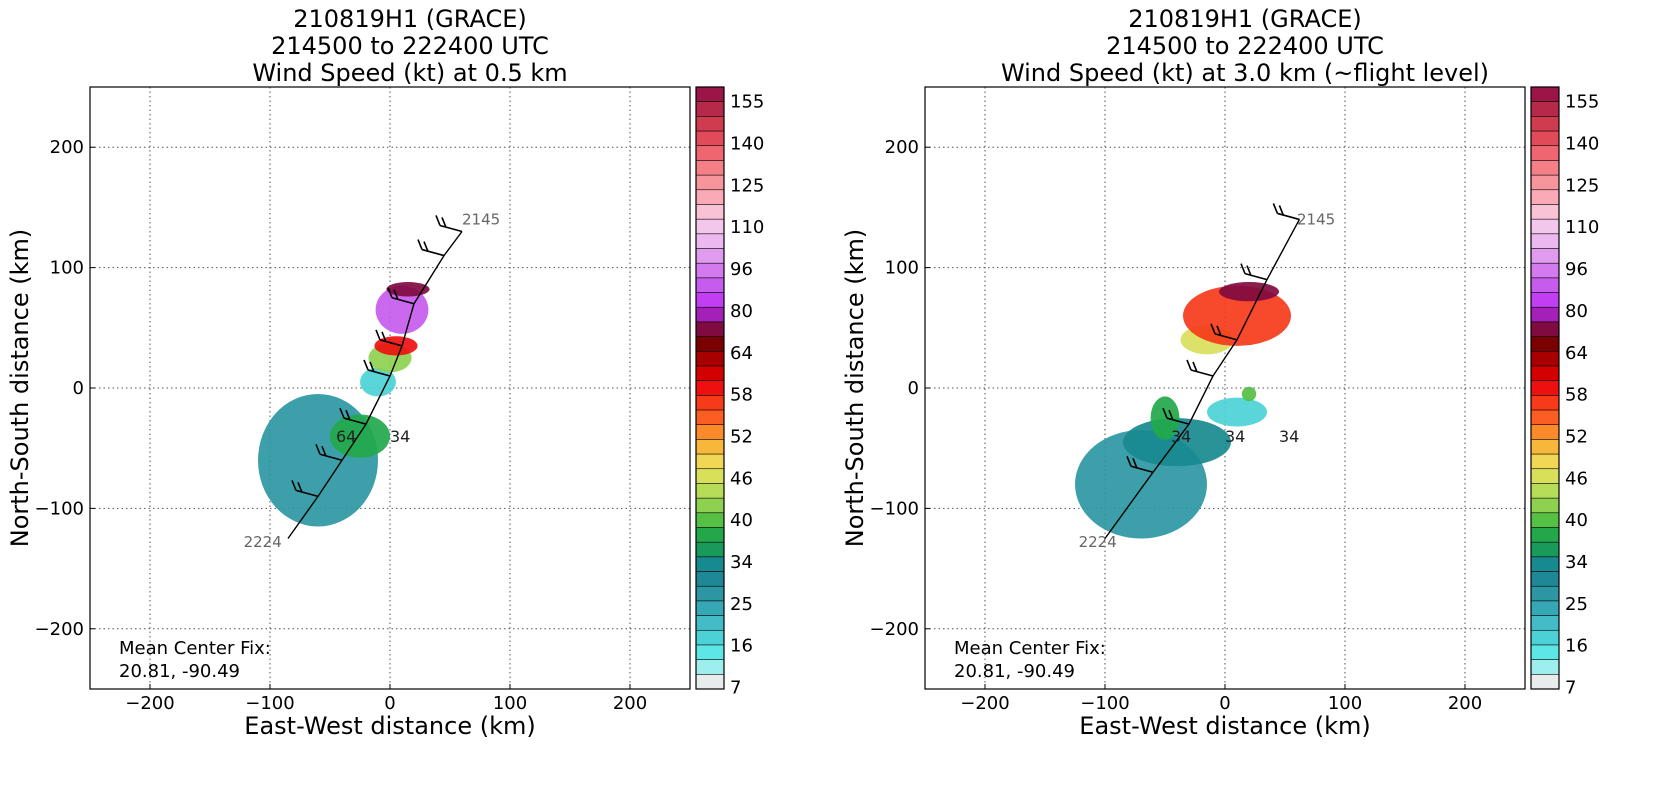  I want to click on x-tick-label: 200, so click(1465, 703).